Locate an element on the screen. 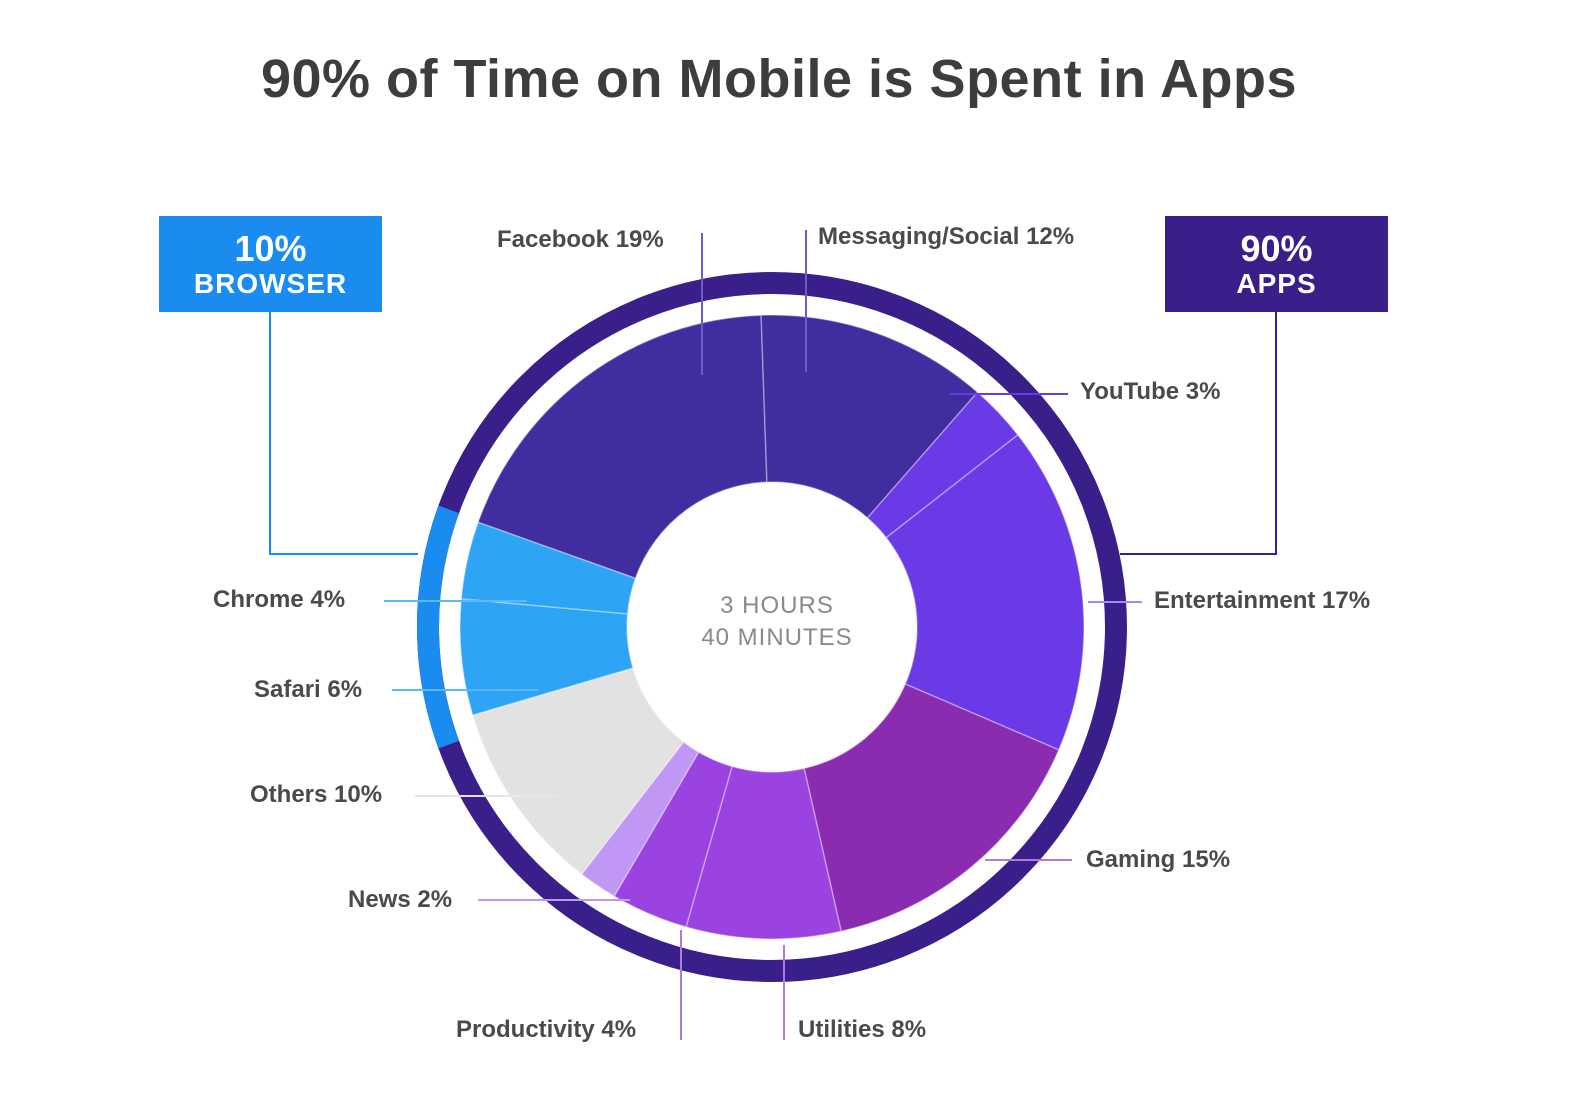  browser-group-ring is located at coordinates (438, 627).